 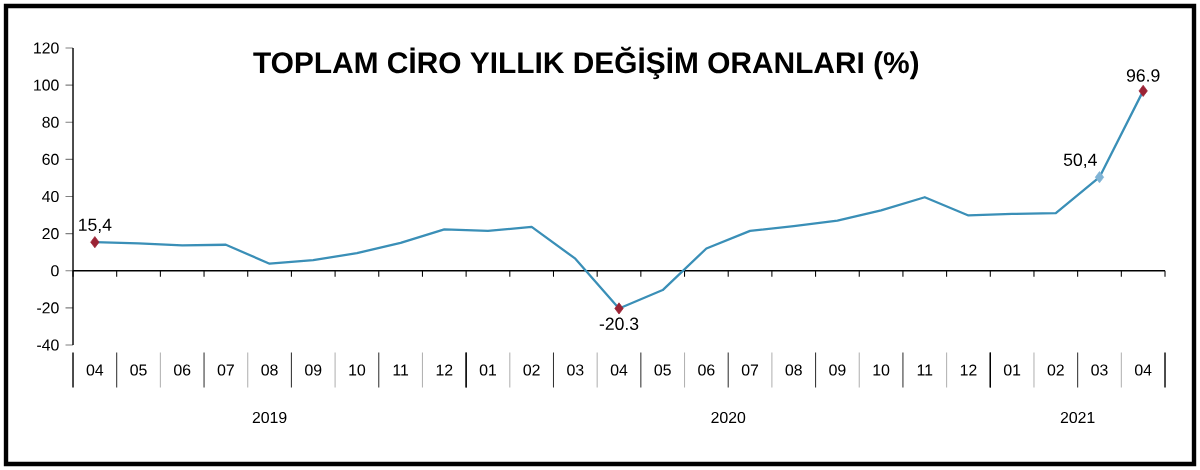 What do you see at coordinates (50, 122) in the screenshot?
I see `y-tick-label: 80` at bounding box center [50, 122].